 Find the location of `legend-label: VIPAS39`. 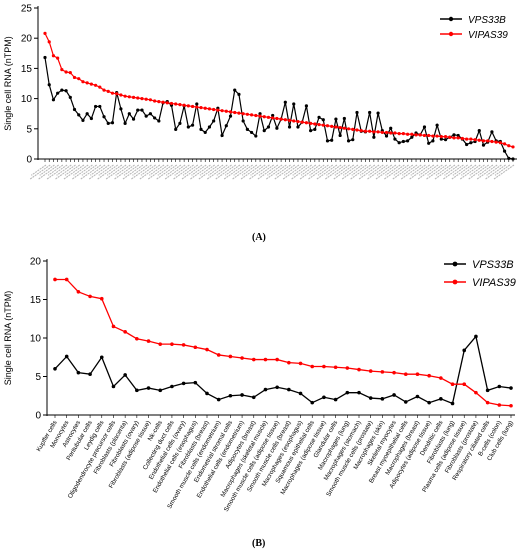

legend-label: VIPAS39 is located at coordinates (494, 283).